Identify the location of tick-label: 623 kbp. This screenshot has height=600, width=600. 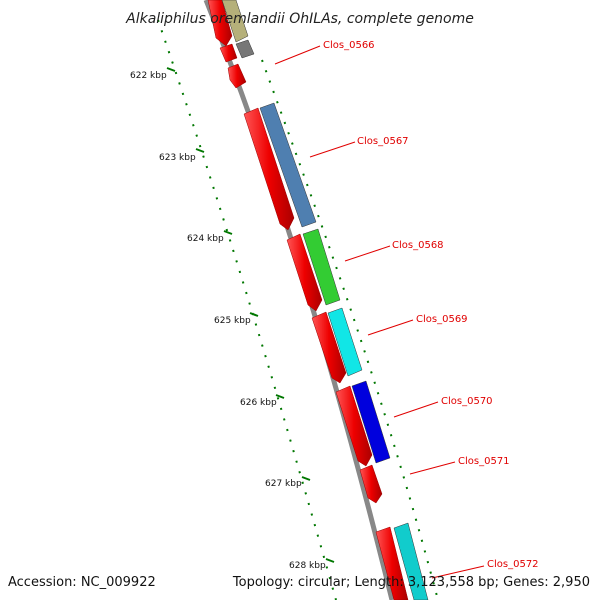
(177, 158).